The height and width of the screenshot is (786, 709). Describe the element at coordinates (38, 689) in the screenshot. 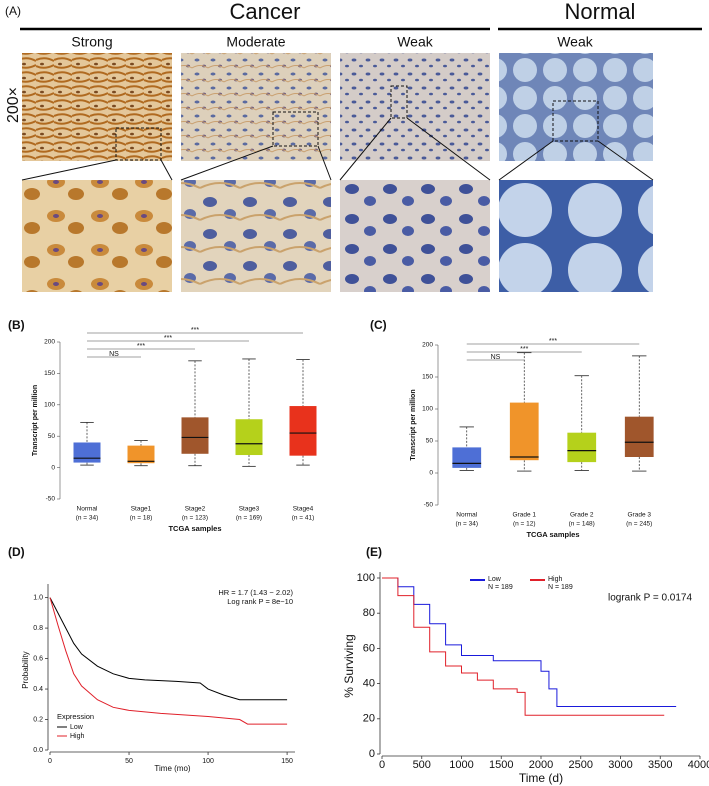

I see `y-tick-label: 0.4` at that location.